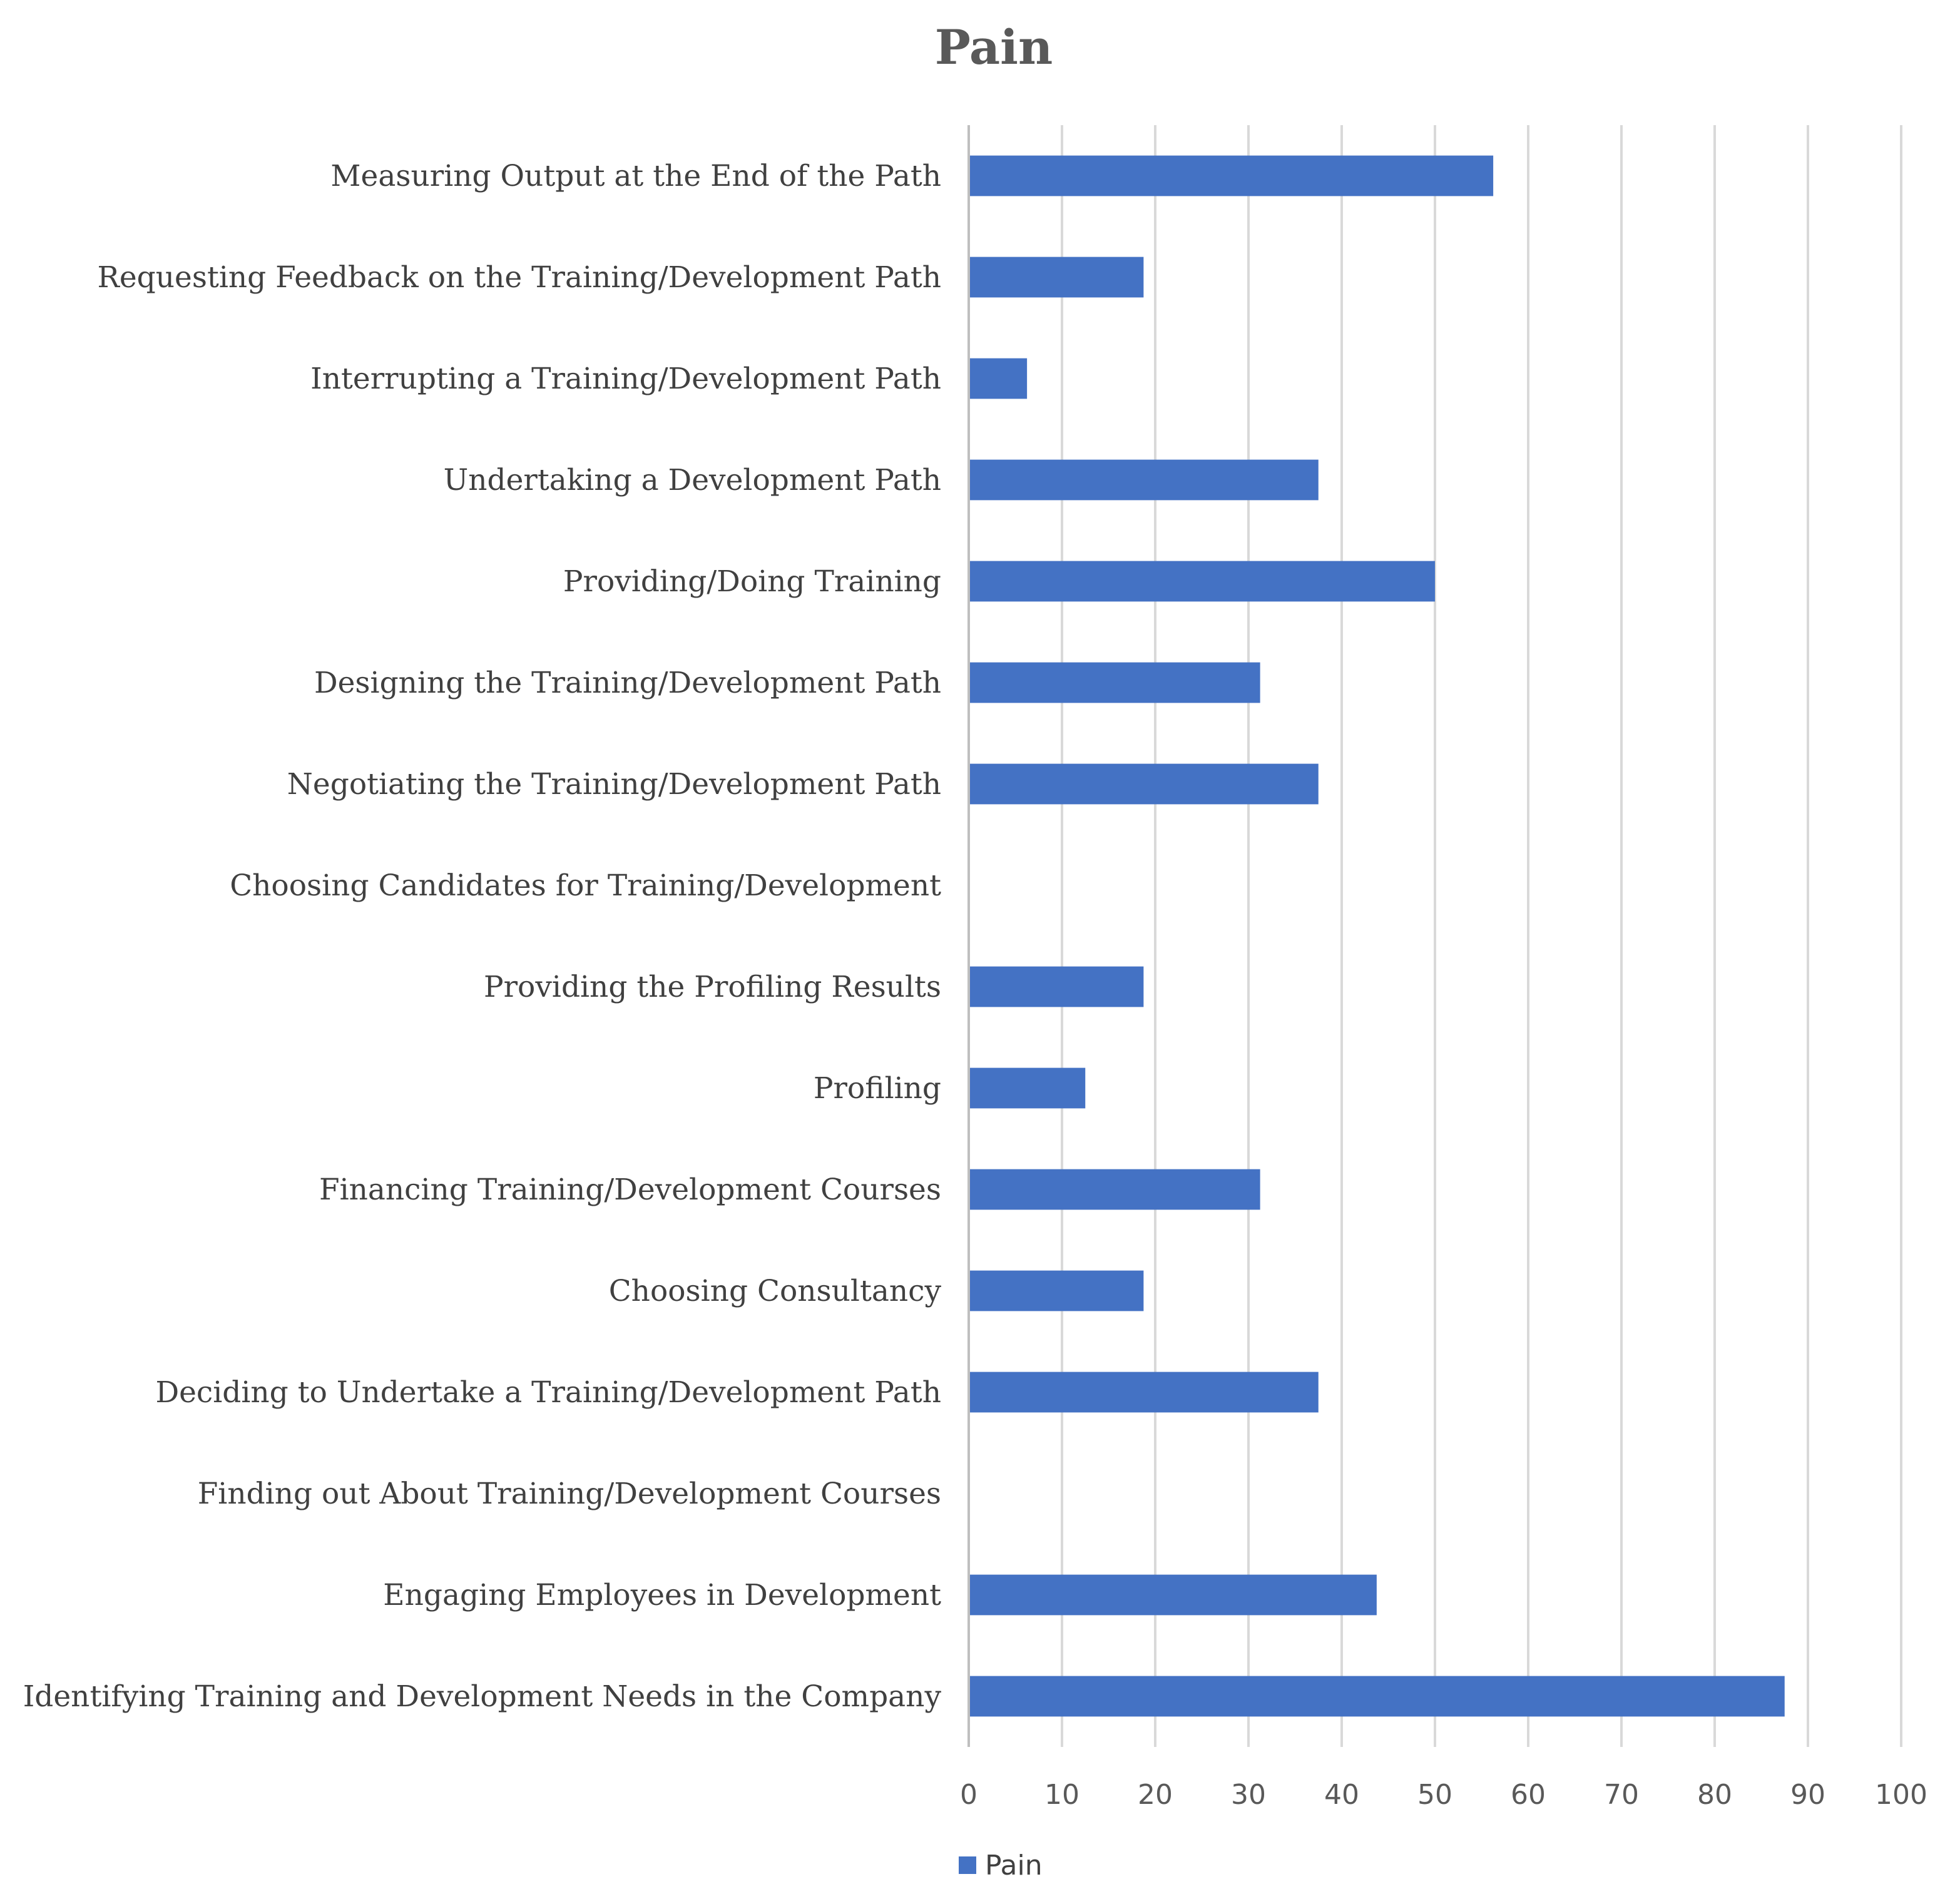  What do you see at coordinates (967, 1865) in the screenshot?
I see `legend-swatch` at bounding box center [967, 1865].